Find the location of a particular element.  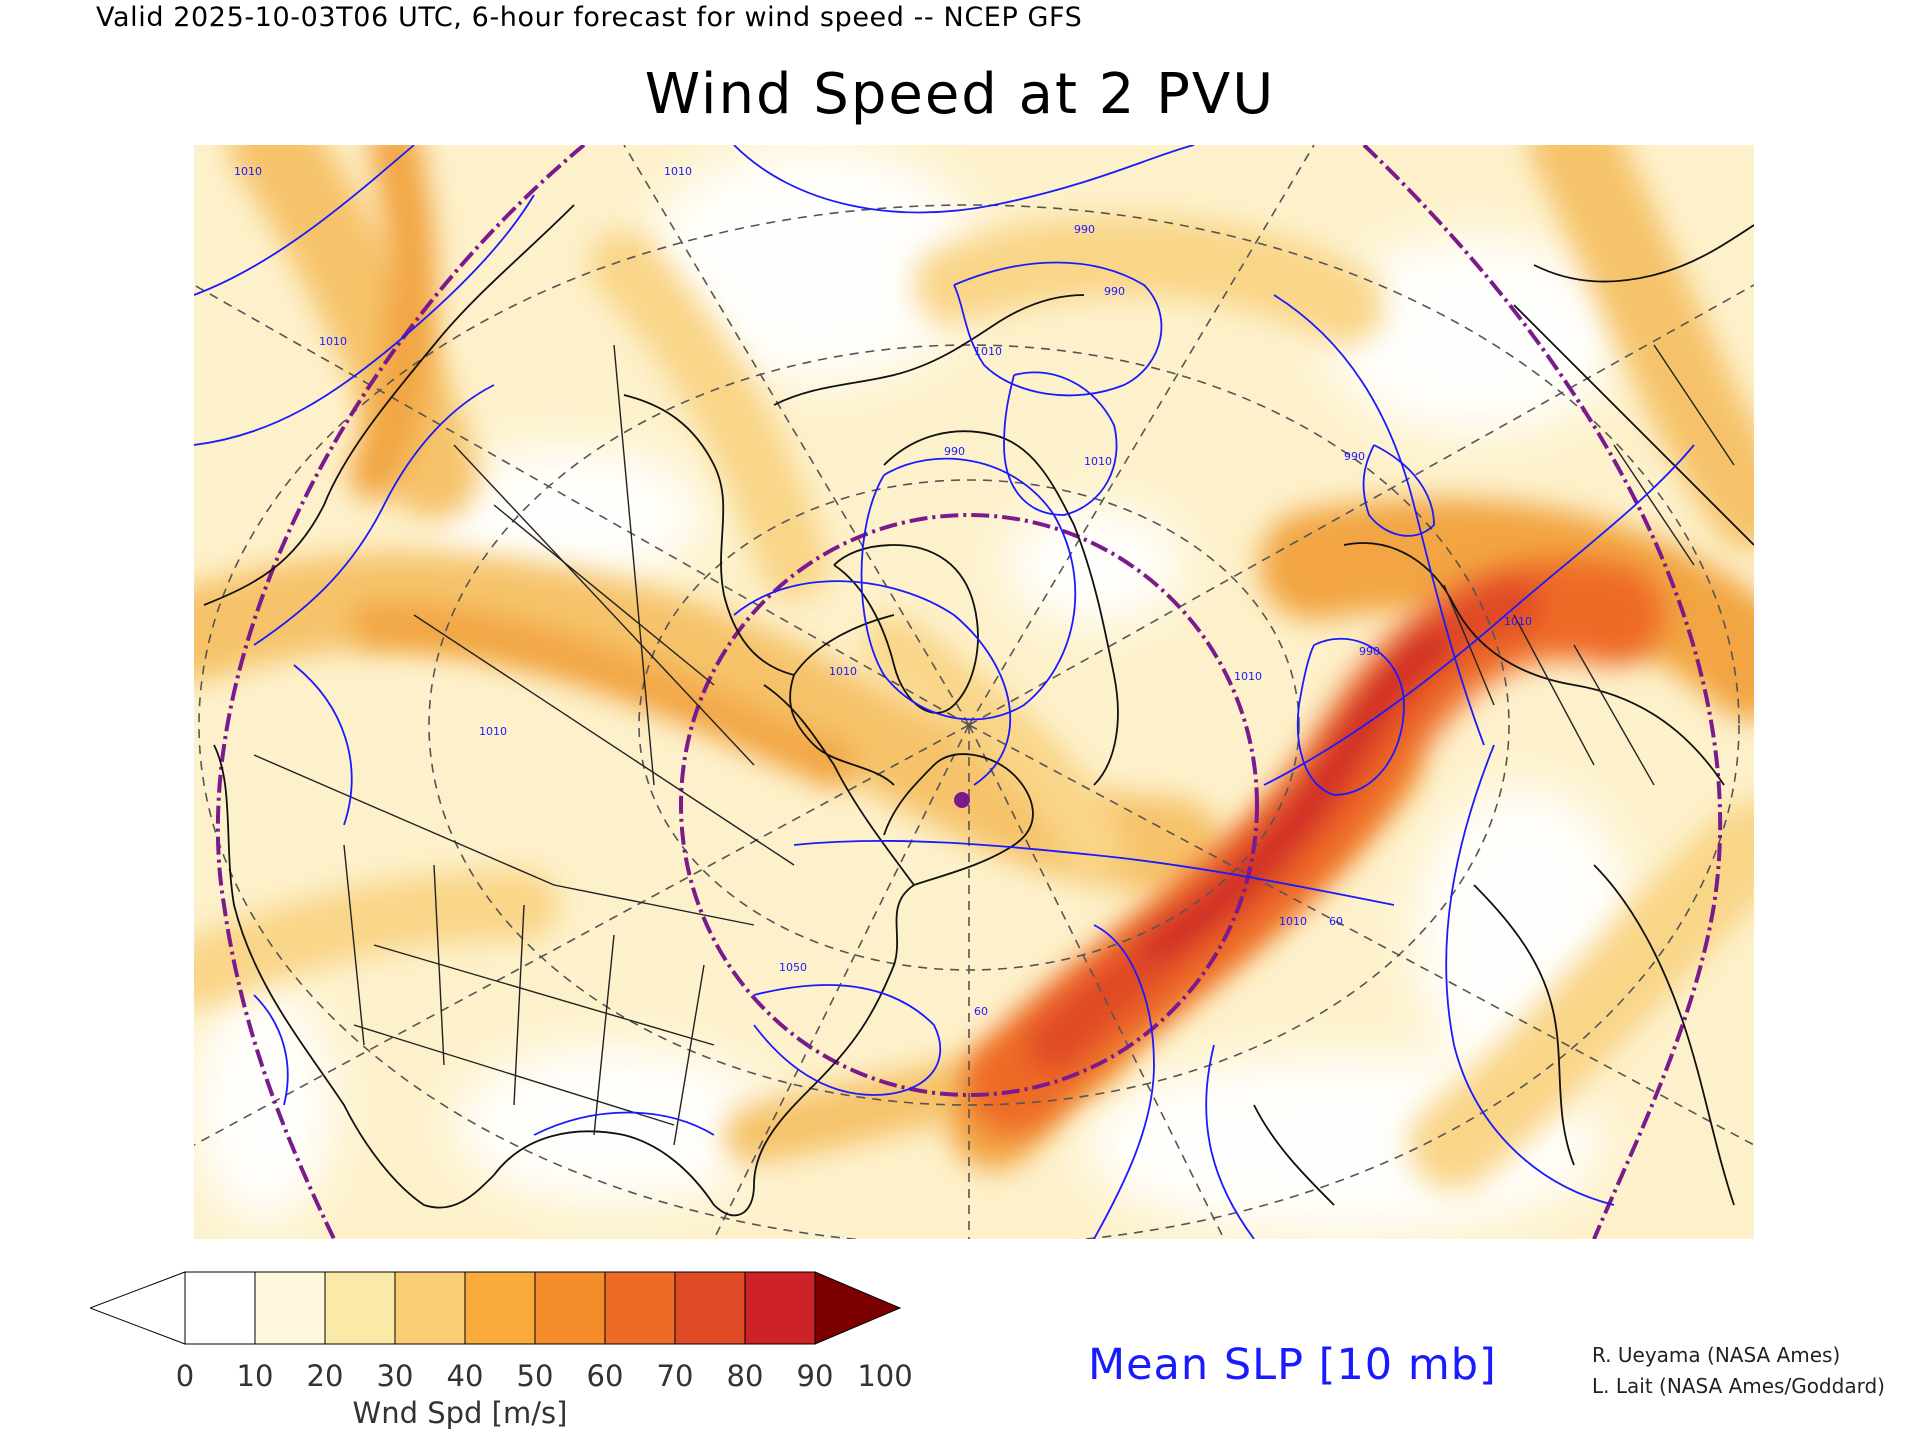

pole-center-marker is located at coordinates (962, 800).